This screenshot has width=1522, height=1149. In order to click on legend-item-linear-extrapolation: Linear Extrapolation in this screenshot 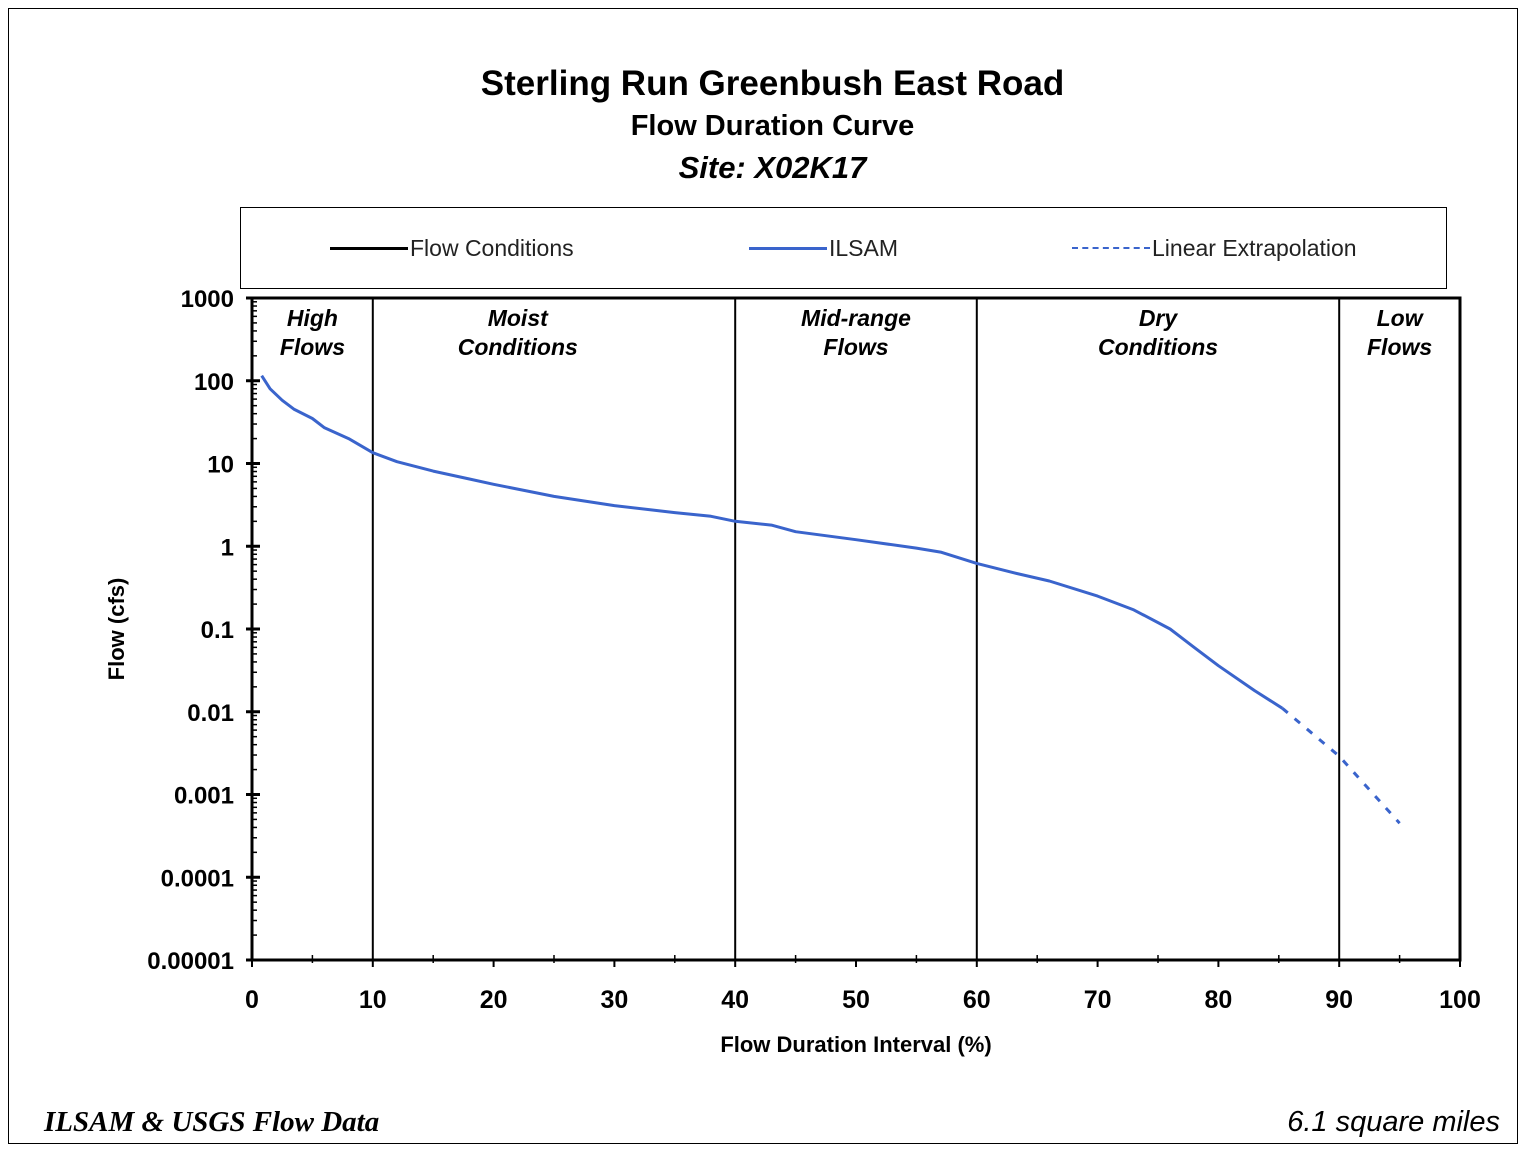, I will do `click(1214, 248)`.